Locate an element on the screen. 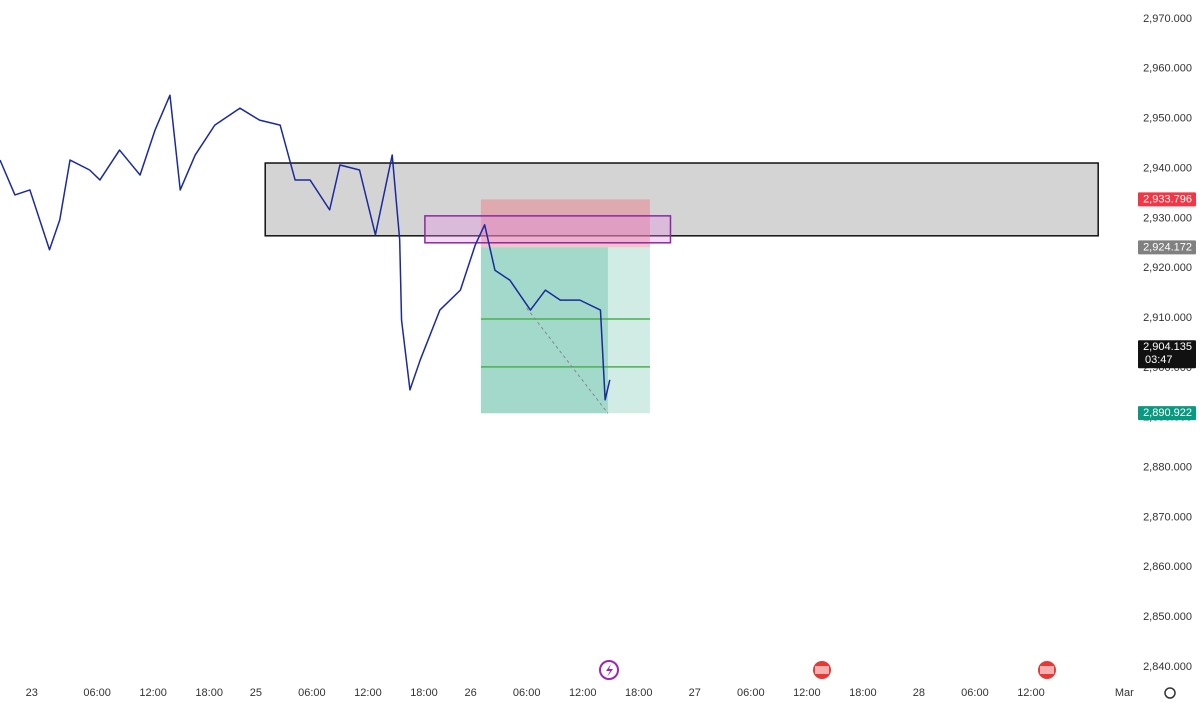 This screenshot has height=703, width=1200. x-tick-label: 28 is located at coordinates (919, 693).